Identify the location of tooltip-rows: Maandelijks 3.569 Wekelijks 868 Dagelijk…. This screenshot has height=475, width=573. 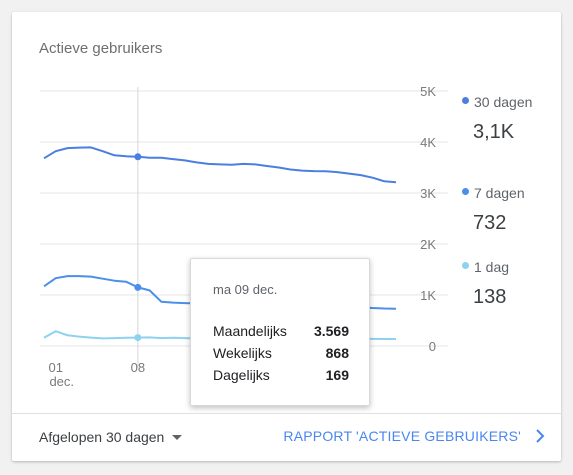
(281, 353).